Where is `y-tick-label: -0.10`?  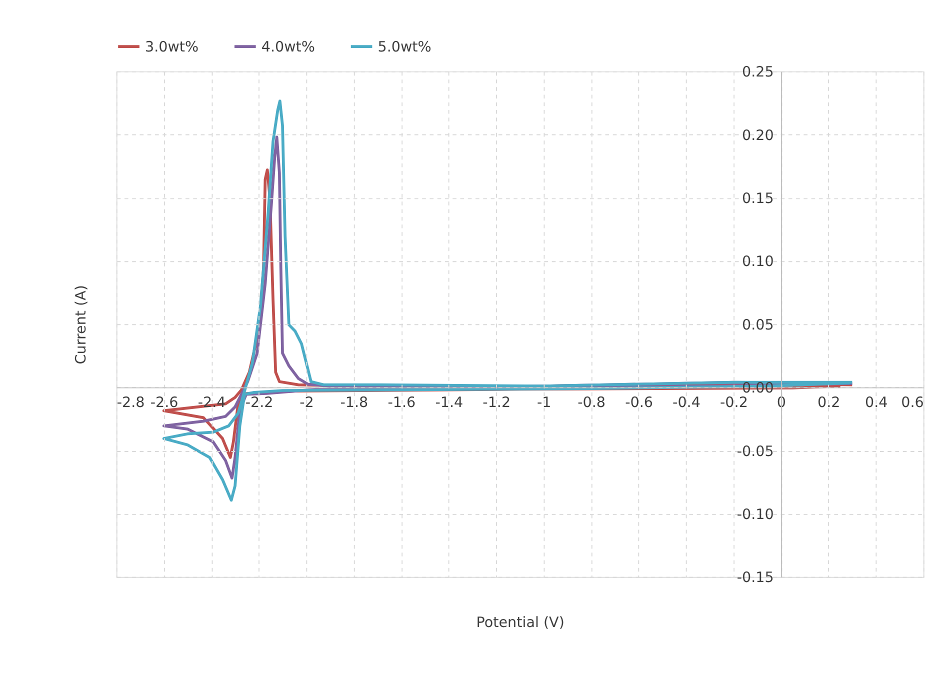 y-tick-label: -0.10 is located at coordinates (755, 514).